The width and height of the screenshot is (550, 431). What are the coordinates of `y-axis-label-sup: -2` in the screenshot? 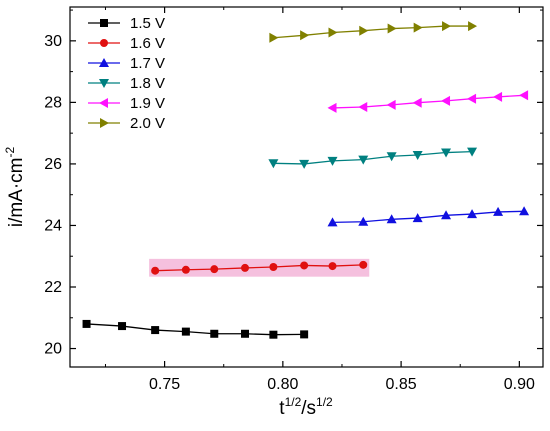 It's located at (10, 152).